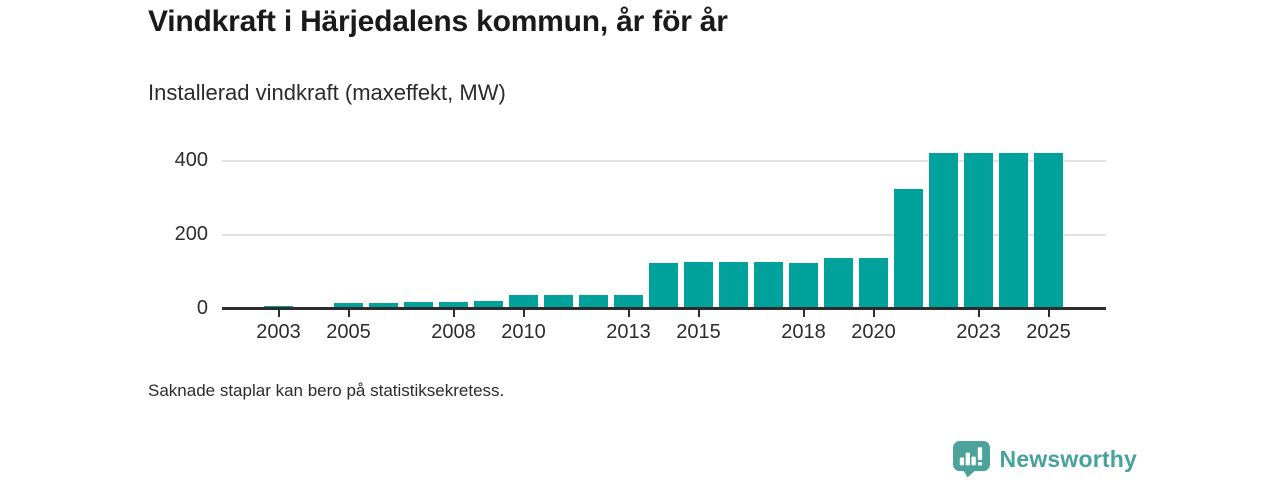 The height and width of the screenshot is (480, 1280). I want to click on bar-2006, so click(383, 306).